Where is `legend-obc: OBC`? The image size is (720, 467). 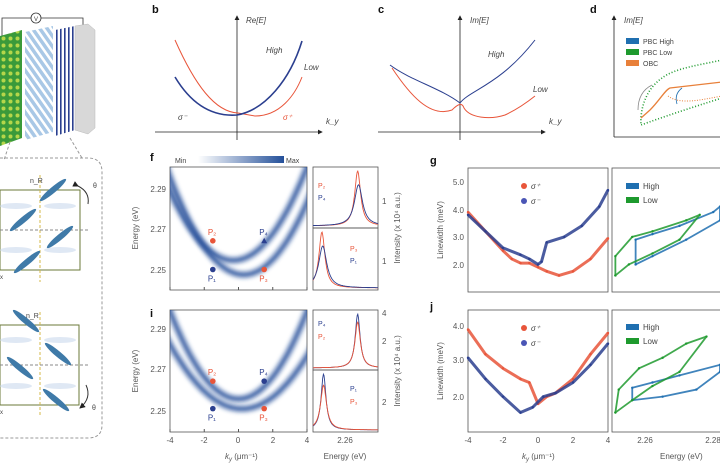 legend-obc: OBC is located at coordinates (650, 64).